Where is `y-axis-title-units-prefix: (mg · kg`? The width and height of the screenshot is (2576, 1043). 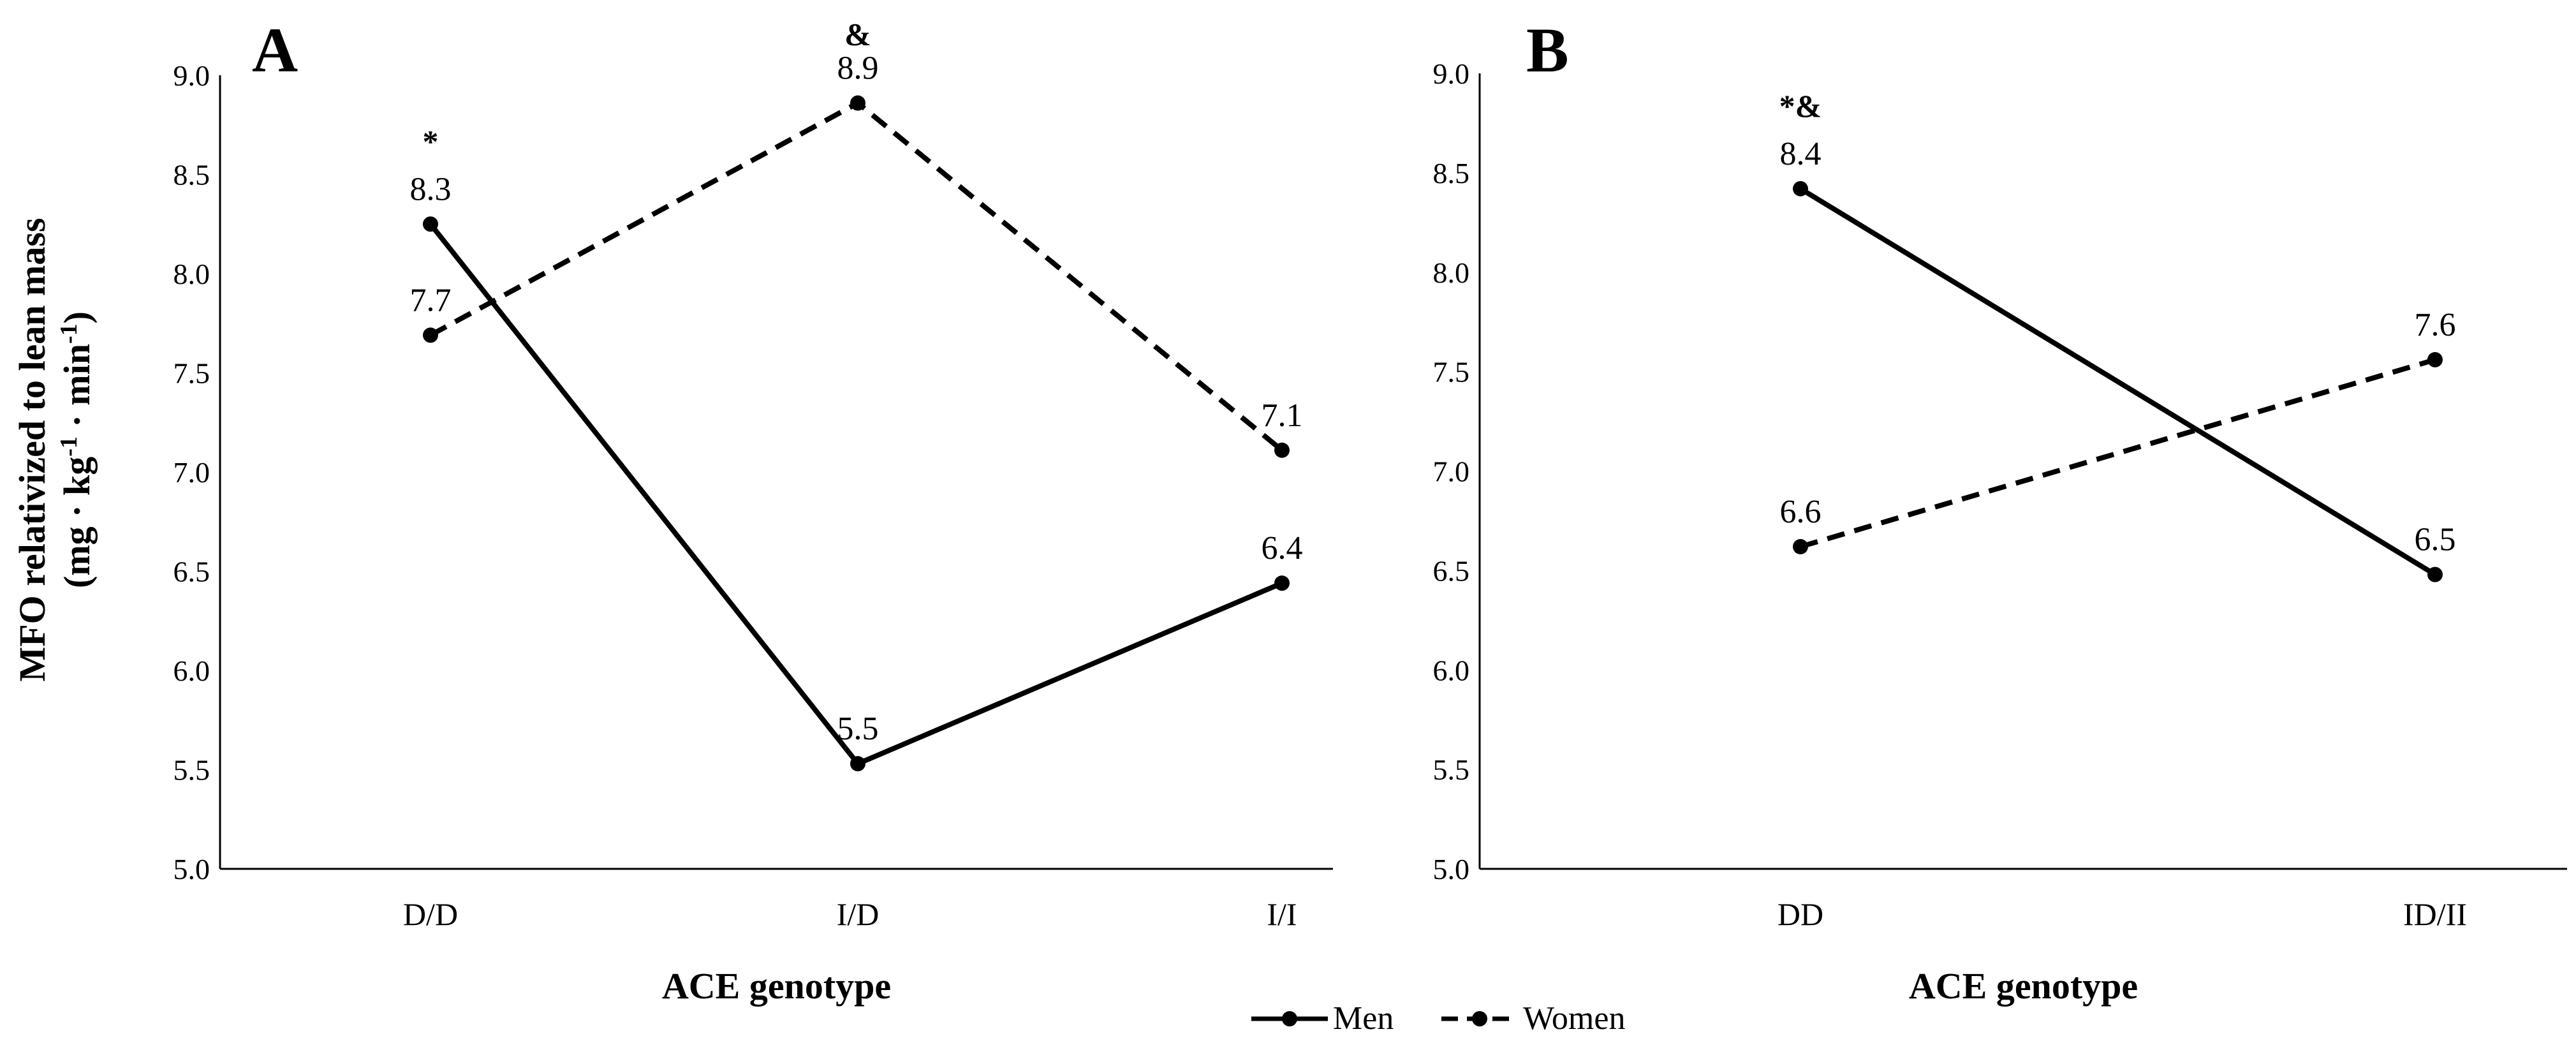 y-axis-title-units-prefix: (mg · kg is located at coordinates (77, 522).